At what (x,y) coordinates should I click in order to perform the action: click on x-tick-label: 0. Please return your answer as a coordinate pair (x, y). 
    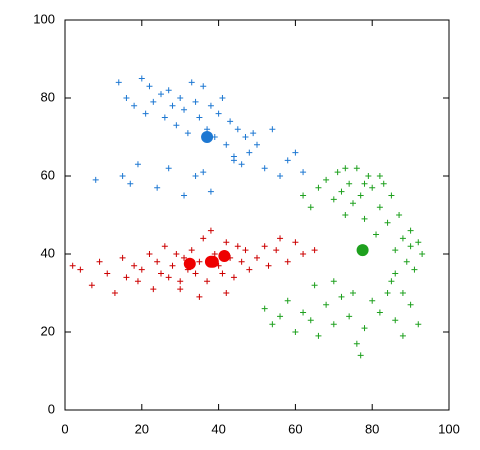
    Looking at the image, I should click on (64, 428).